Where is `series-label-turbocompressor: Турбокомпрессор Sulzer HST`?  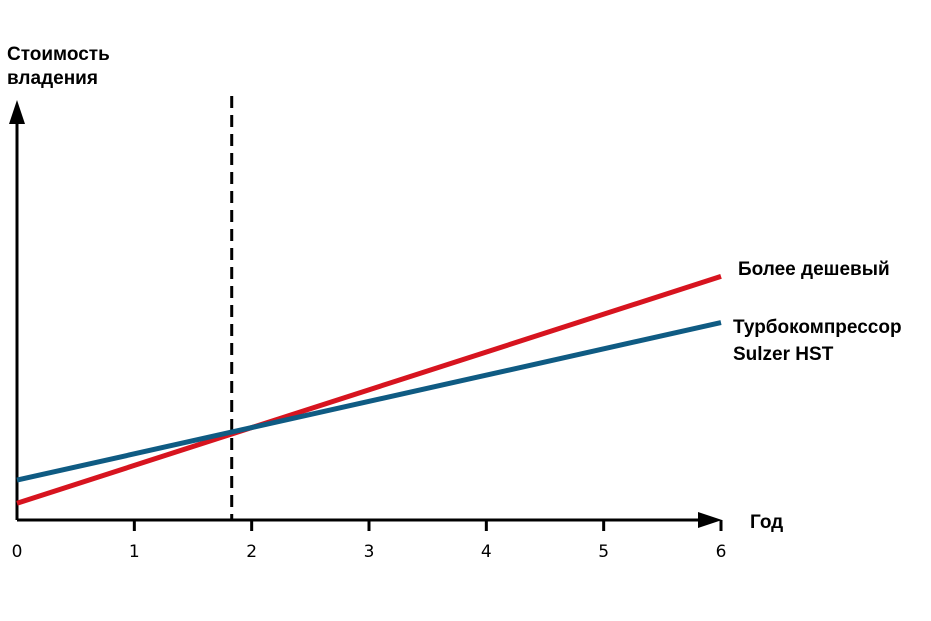
series-label-turbocompressor: Турбокомпрессор Sulzer HST is located at coordinates (820, 341).